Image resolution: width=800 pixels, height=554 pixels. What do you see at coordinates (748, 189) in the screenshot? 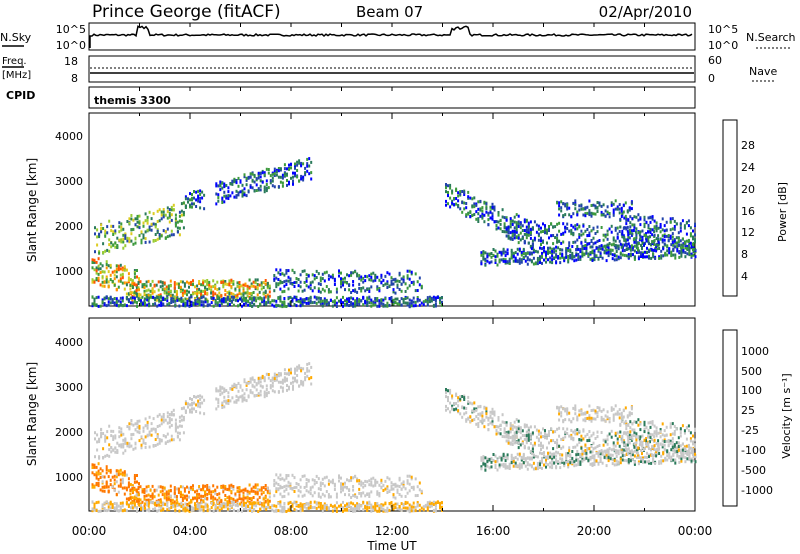
I see `power-cbtick-20: 20` at bounding box center [748, 189].